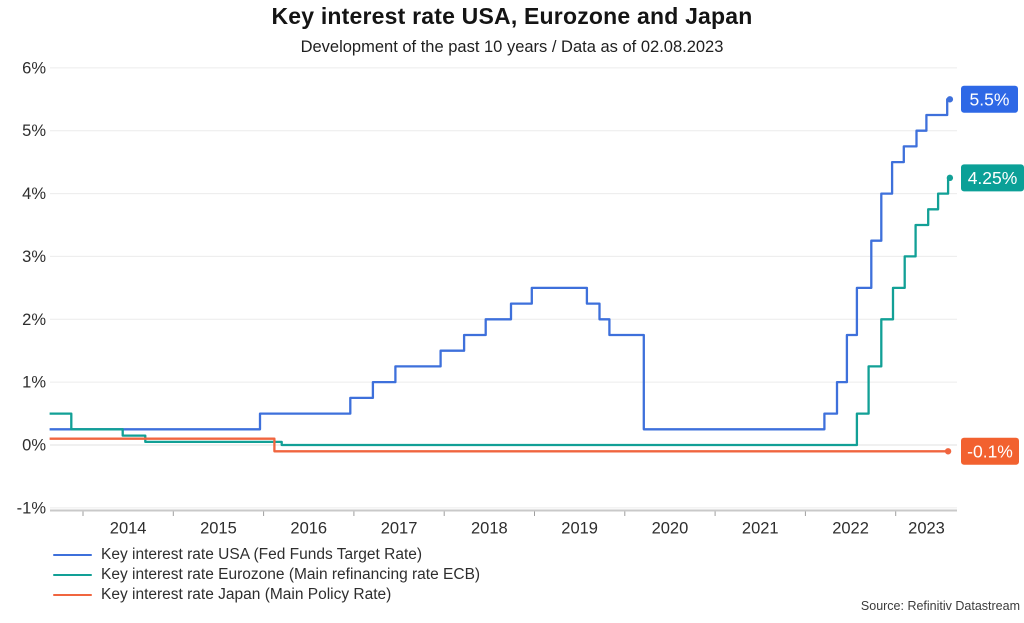 This screenshot has height=623, width=1024. Describe the element at coordinates (34, 320) in the screenshot. I see `y-axis-label: 2%` at that location.